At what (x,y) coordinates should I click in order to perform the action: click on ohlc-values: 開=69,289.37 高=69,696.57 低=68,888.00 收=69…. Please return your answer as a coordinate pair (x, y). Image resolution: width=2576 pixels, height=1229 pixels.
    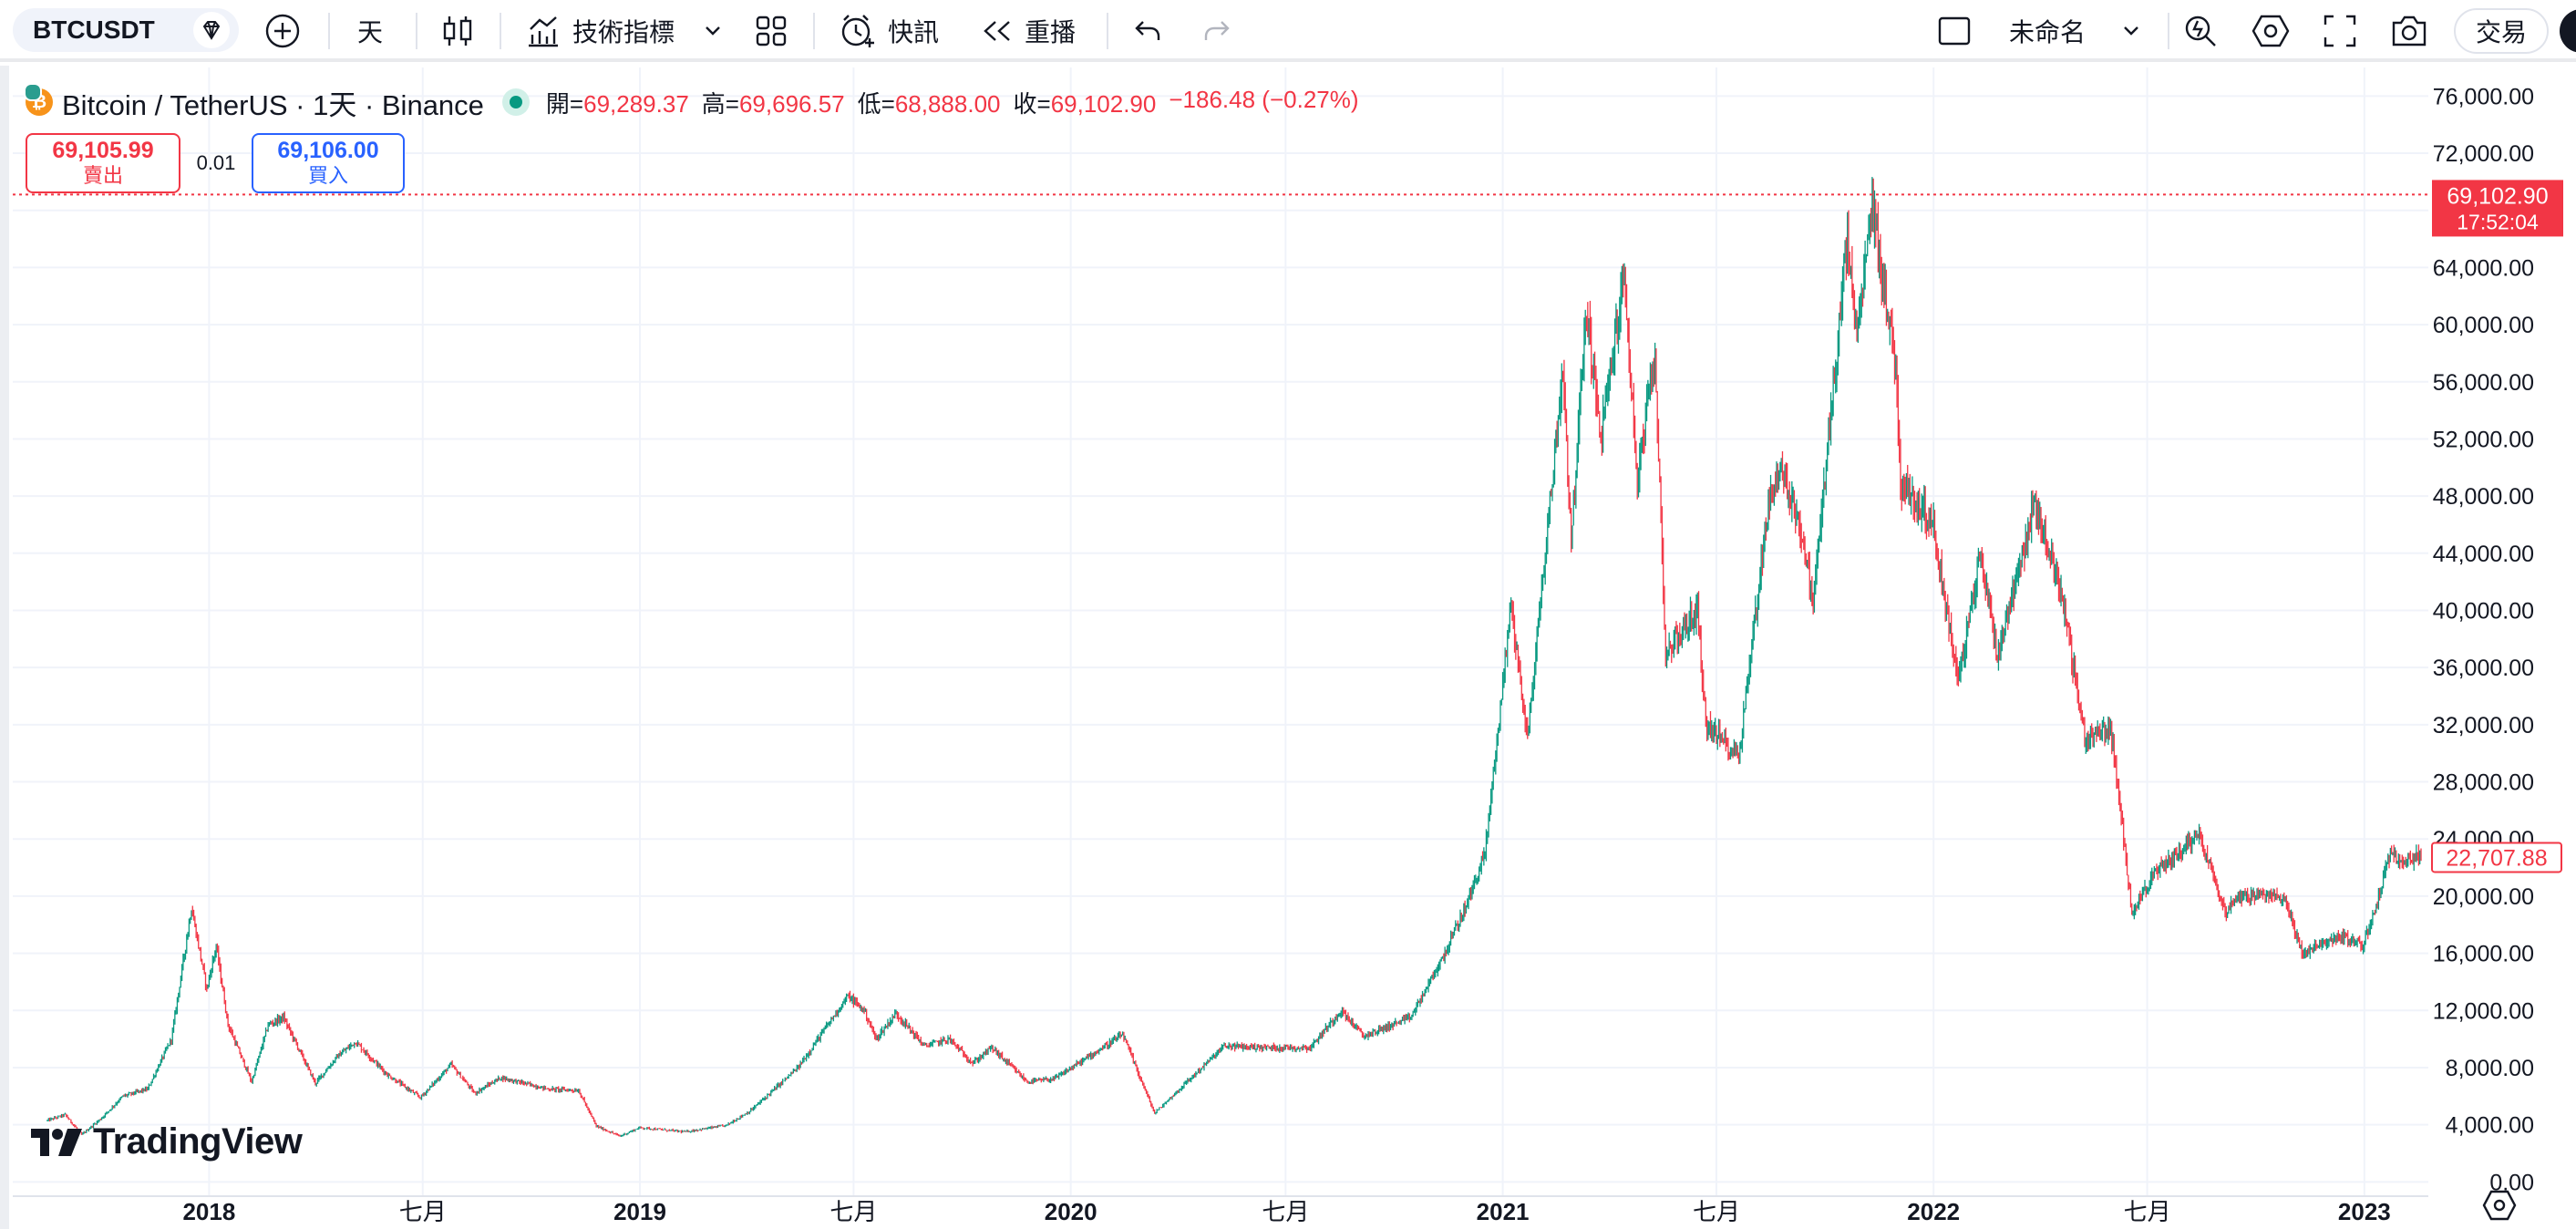
    Looking at the image, I should click on (952, 102).